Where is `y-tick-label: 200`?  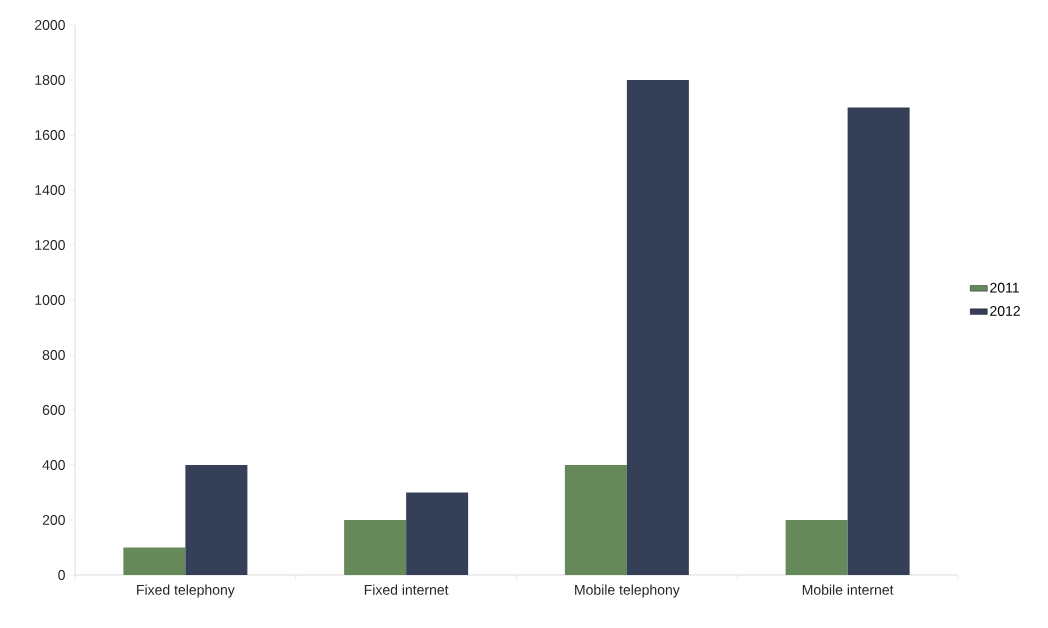 y-tick-label: 200 is located at coordinates (53, 520).